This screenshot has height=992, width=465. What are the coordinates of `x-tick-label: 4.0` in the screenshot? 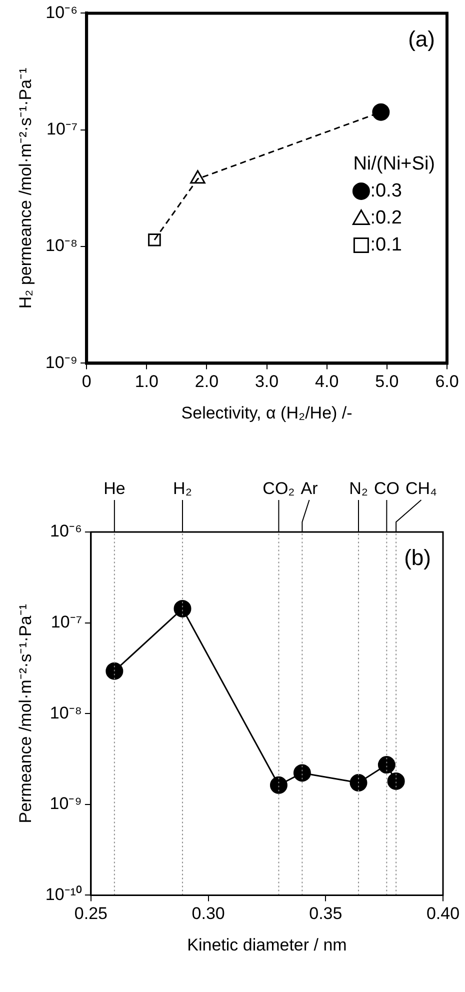 It's located at (327, 382).